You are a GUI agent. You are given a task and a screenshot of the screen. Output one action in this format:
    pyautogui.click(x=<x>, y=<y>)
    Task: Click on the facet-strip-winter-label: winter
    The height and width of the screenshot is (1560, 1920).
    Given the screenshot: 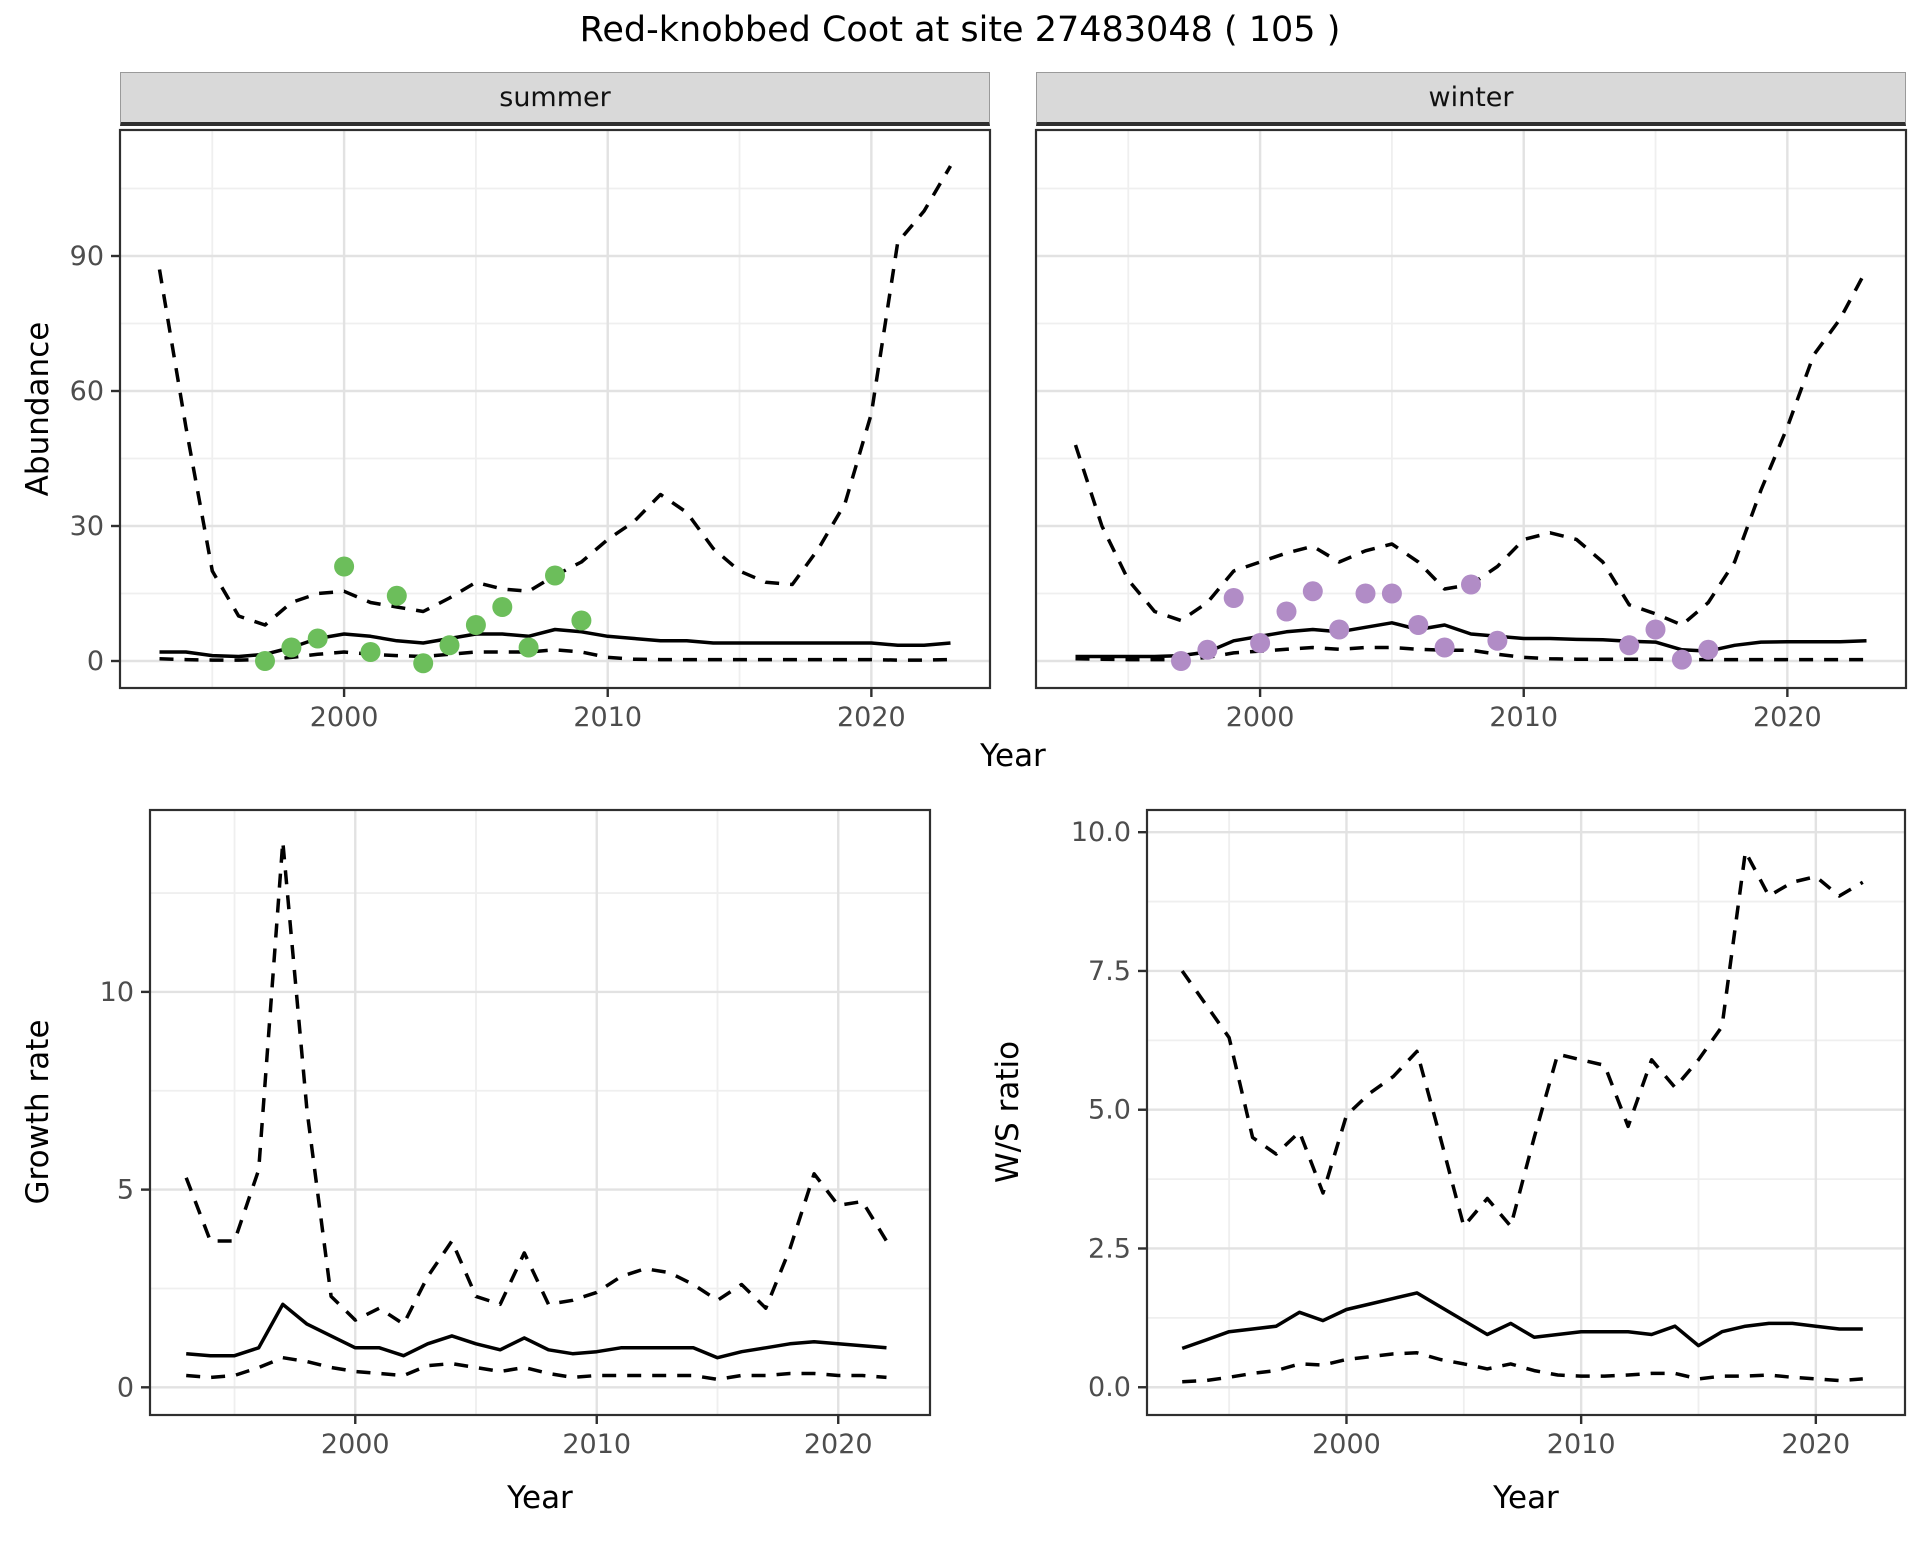 What is the action you would take?
    pyautogui.click(x=1471, y=97)
    